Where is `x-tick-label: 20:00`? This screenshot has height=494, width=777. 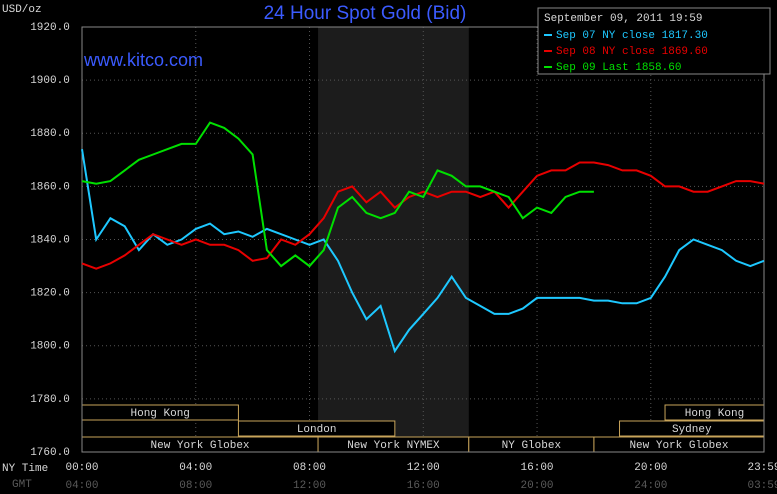
x-tick-label: 20:00 is located at coordinates (650, 468).